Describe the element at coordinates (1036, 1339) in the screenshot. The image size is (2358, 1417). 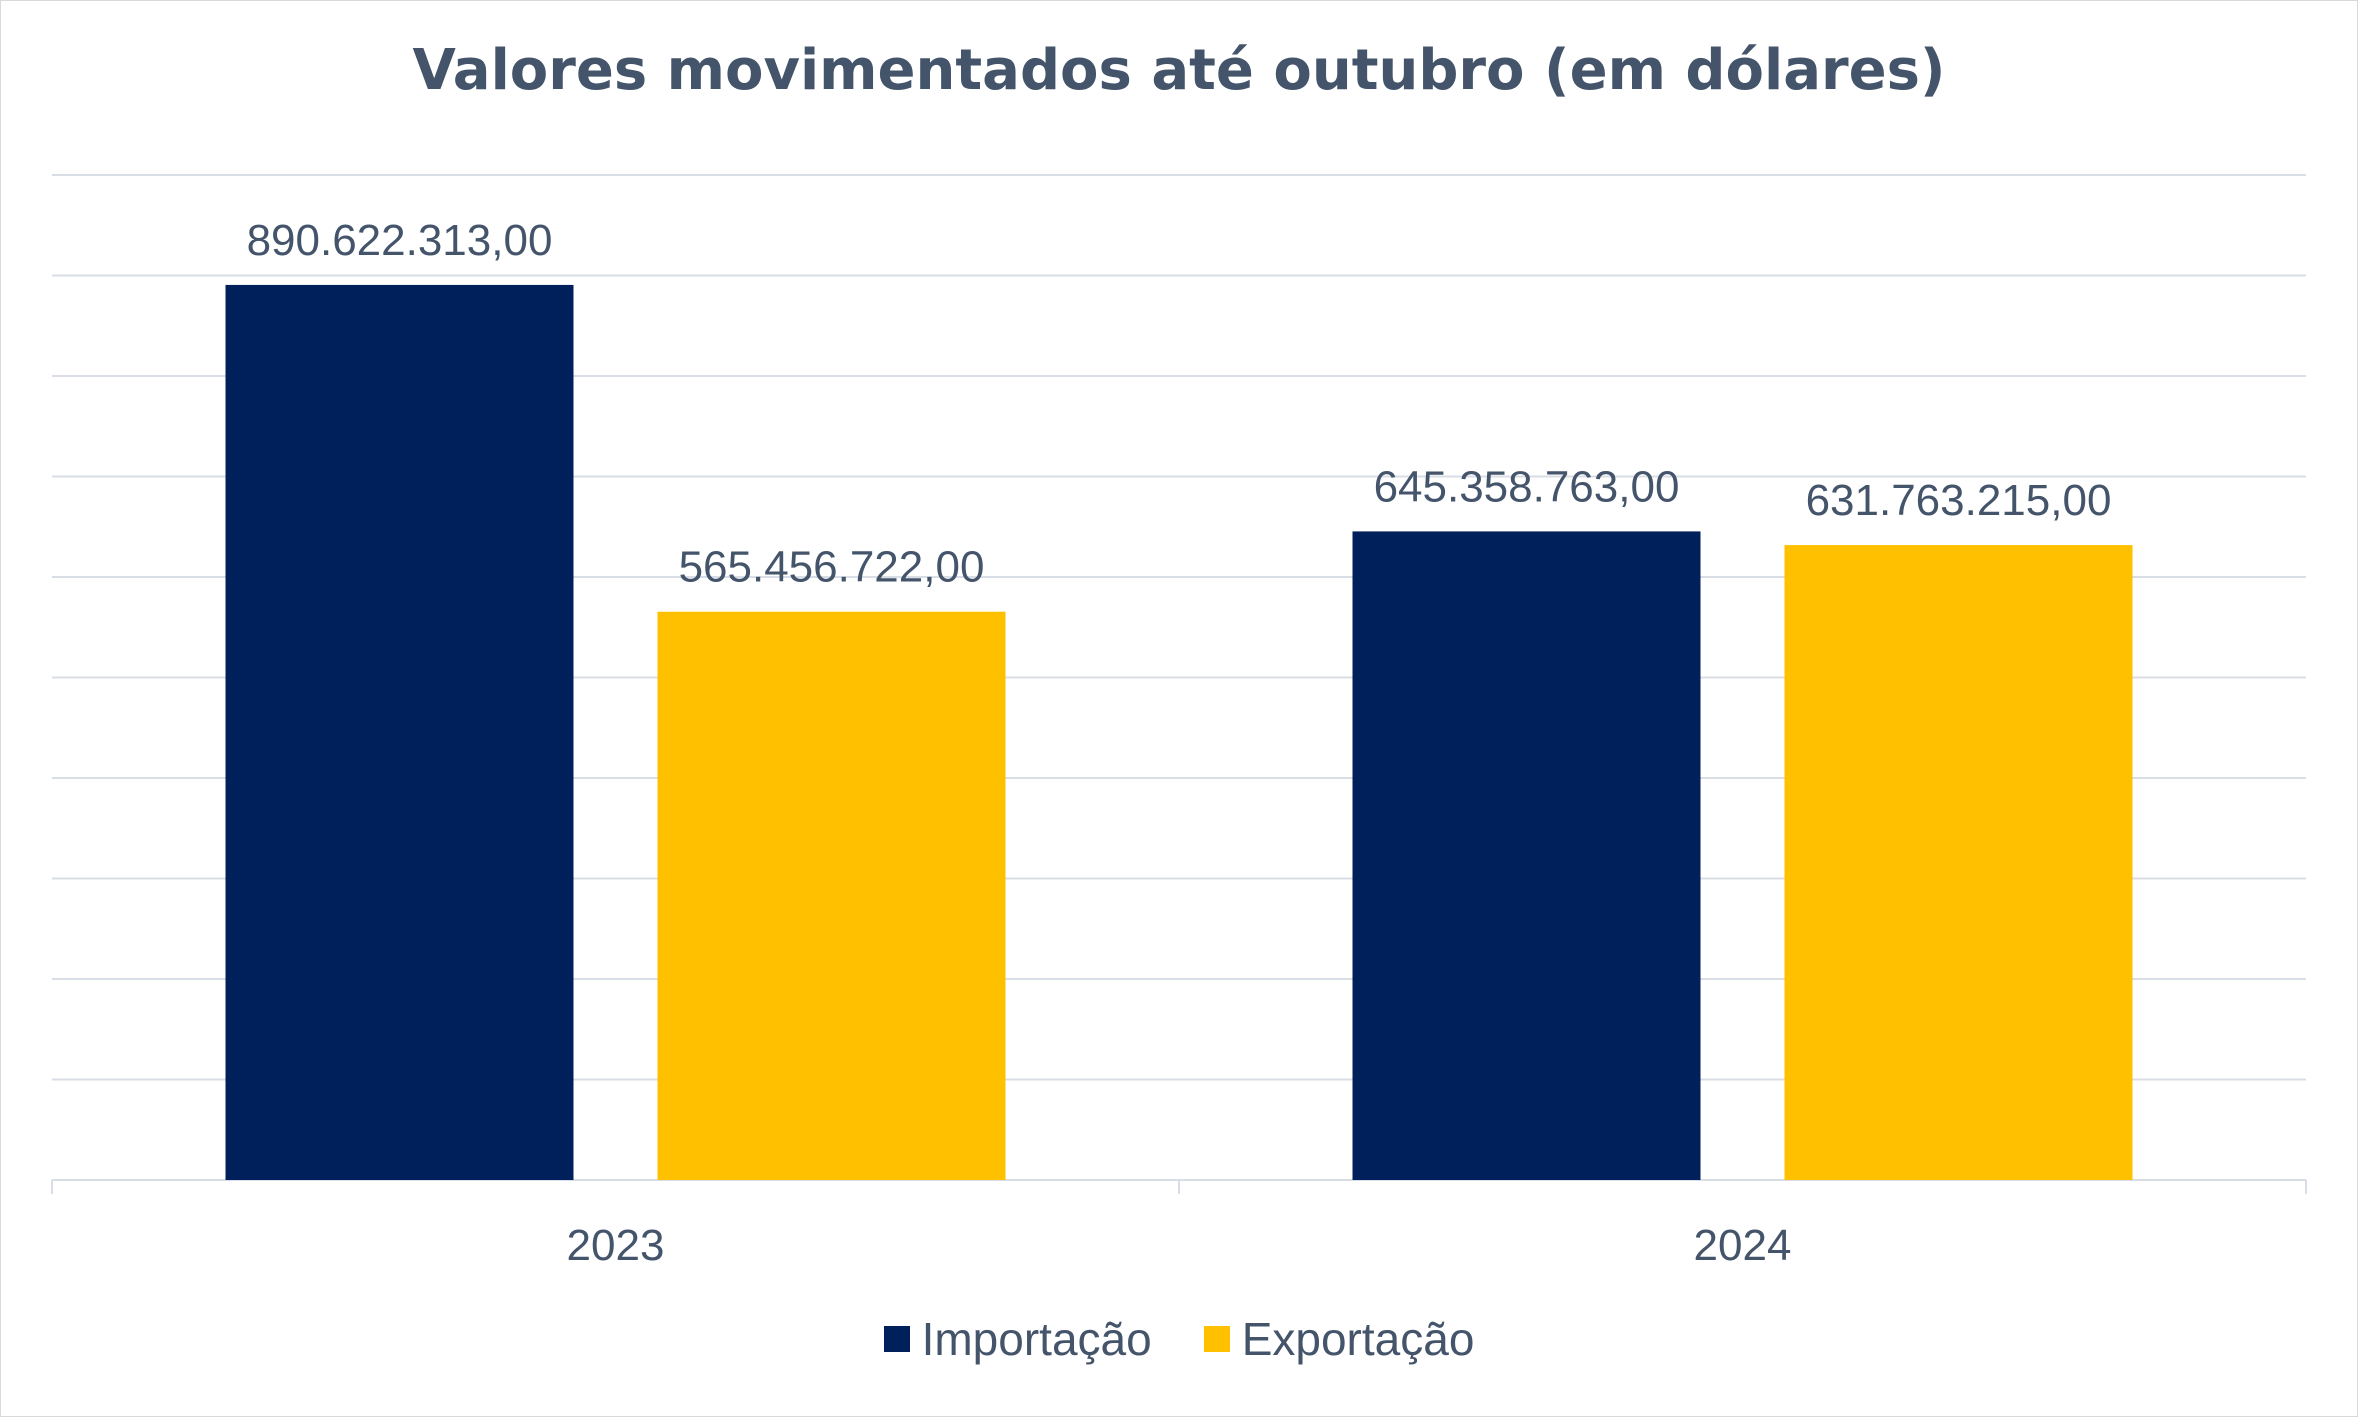
I see `legend-label: Importação` at that location.